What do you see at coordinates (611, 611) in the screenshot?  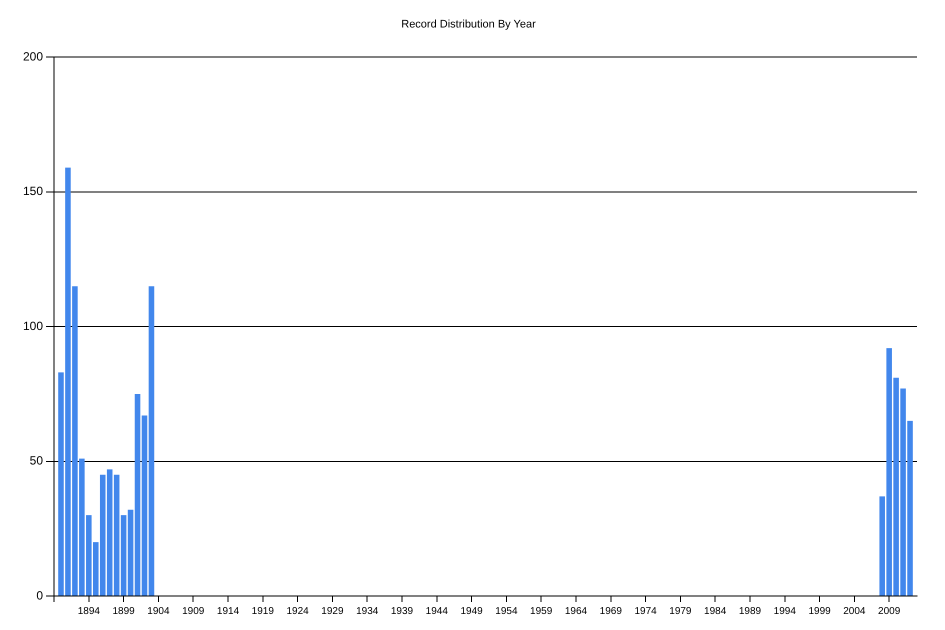 I see `x-tick-label: 1969` at bounding box center [611, 611].